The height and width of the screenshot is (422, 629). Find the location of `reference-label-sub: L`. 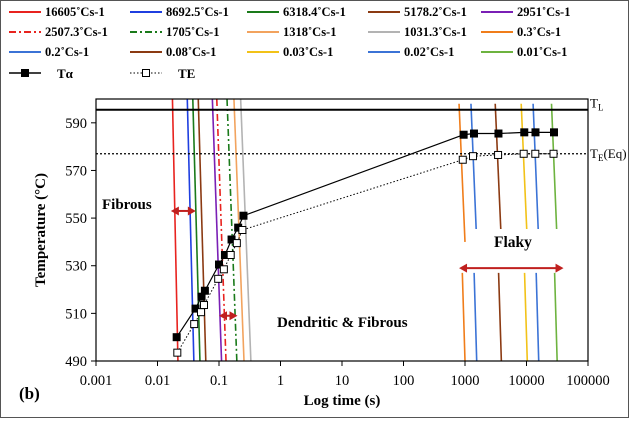

reference-label-sub: L is located at coordinates (601, 108).